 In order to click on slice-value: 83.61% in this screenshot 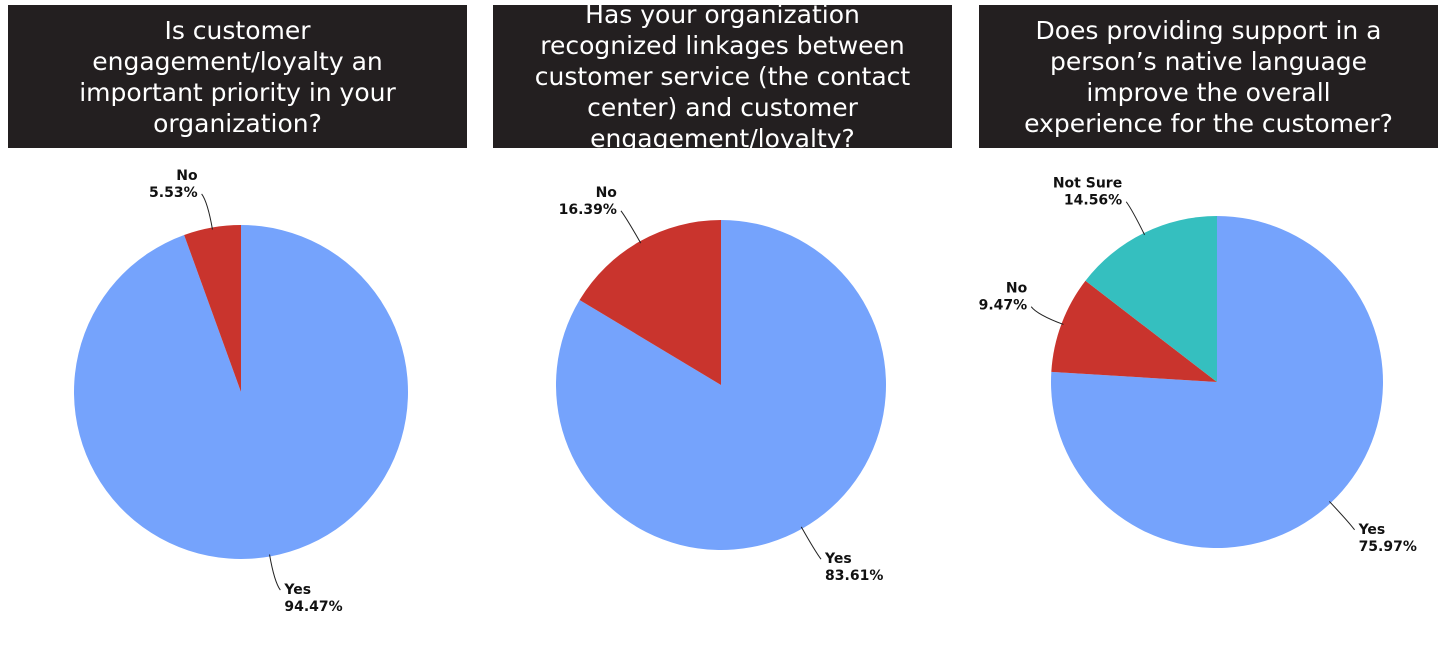, I will do `click(854, 576)`.